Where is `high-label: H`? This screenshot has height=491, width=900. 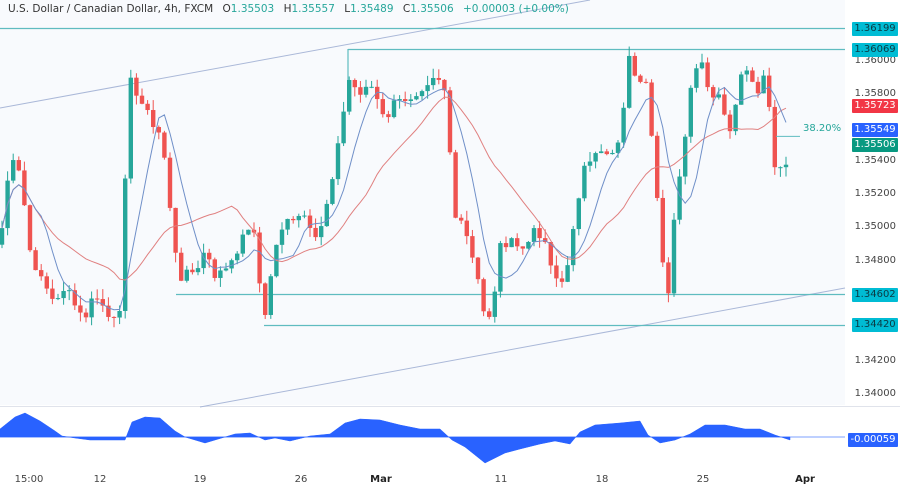
high-label: H is located at coordinates (287, 9).